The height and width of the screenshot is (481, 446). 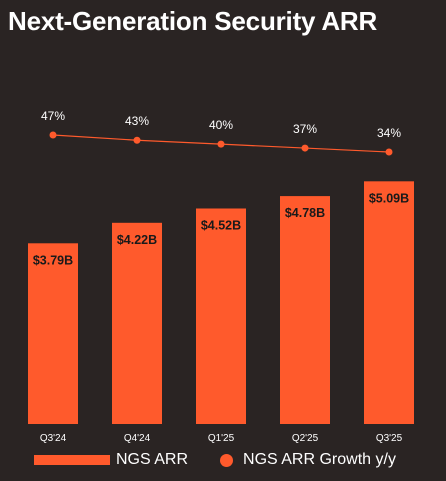 I want to click on growth-label-2: 40%, so click(x=221, y=125).